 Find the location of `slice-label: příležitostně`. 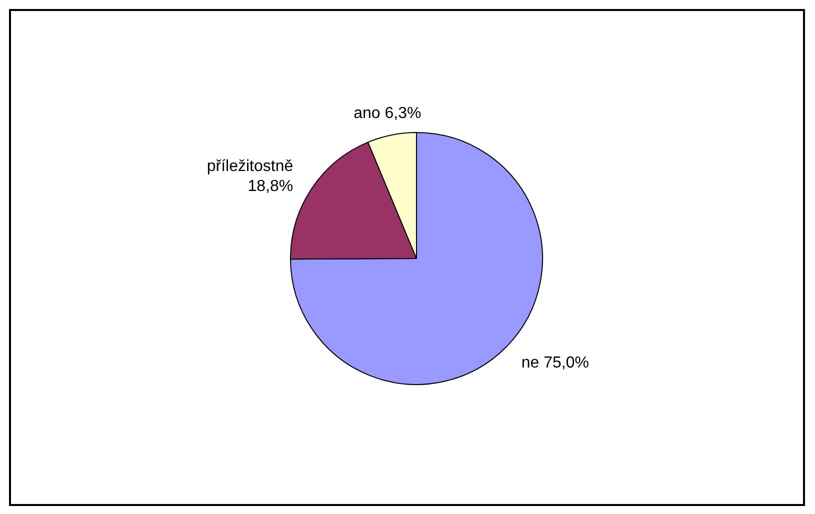

slice-label: příležitostně is located at coordinates (250, 167).